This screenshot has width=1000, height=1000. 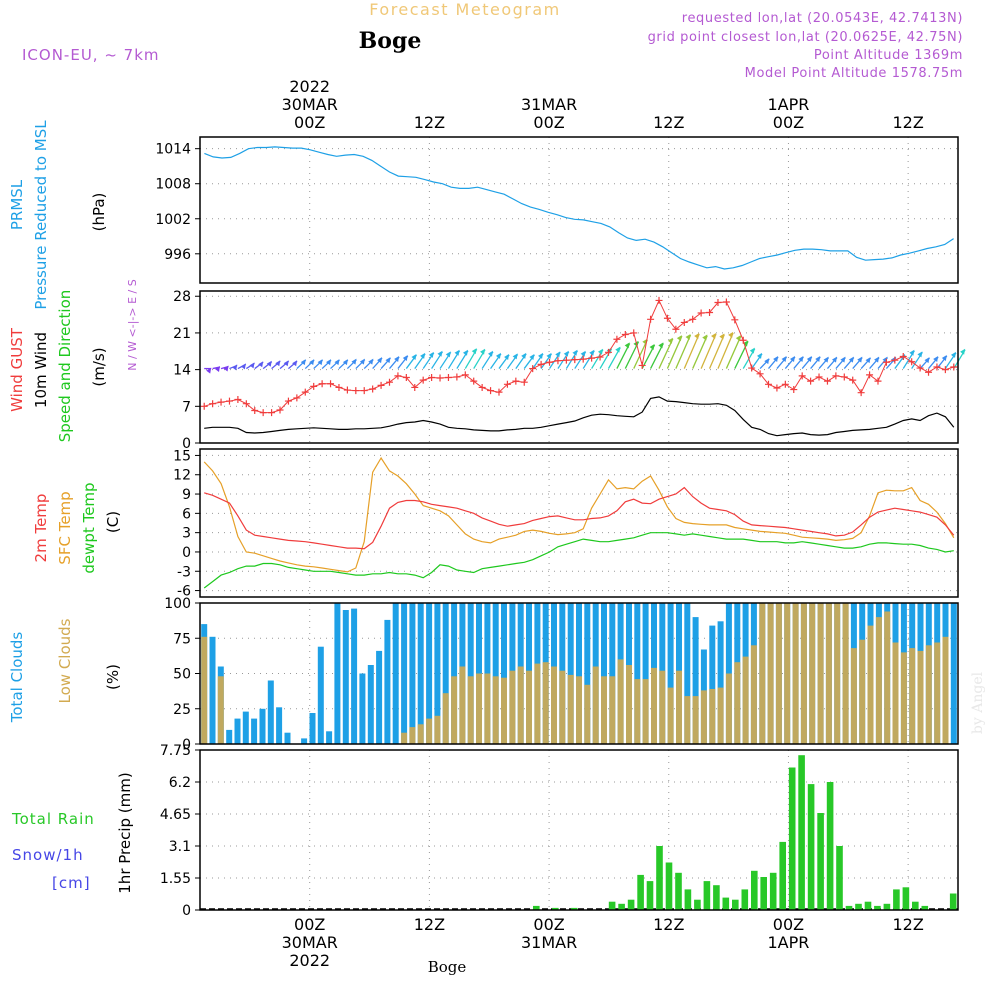 What do you see at coordinates (180, 847) in the screenshot?
I see `y-tick-label: 3.1` at bounding box center [180, 847].